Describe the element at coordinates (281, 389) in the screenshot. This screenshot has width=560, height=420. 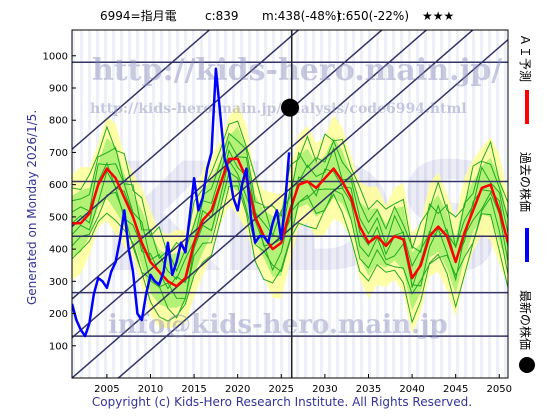
I see `x-tick-label: 2025` at that location.